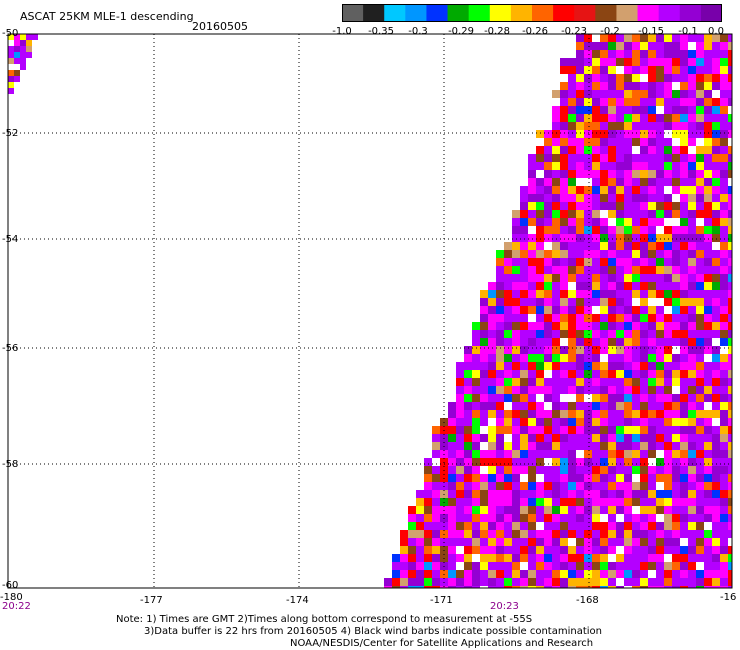 The height and width of the screenshot is (650, 740). I want to click on lat-label-58: -58, so click(10, 464).